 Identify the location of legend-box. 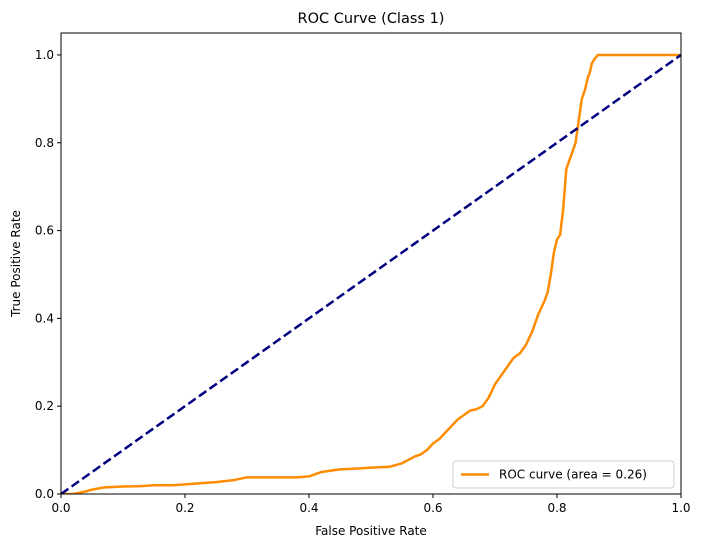
(563, 474).